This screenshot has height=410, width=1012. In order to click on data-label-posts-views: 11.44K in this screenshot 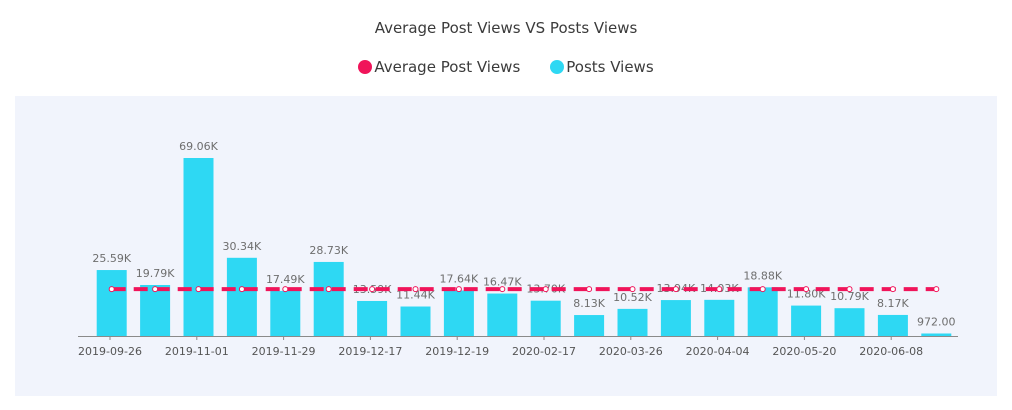, I will do `click(415, 295)`.